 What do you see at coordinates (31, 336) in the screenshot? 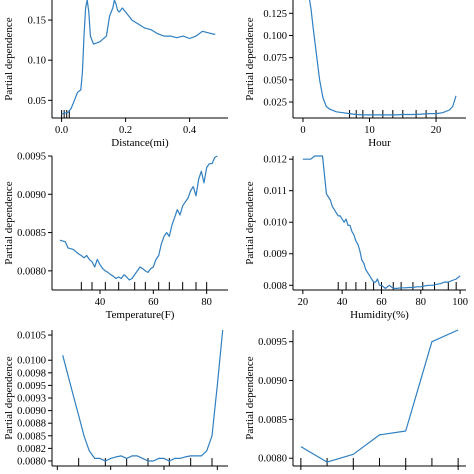
I see `y-tick-label: 0.0105` at bounding box center [31, 336].